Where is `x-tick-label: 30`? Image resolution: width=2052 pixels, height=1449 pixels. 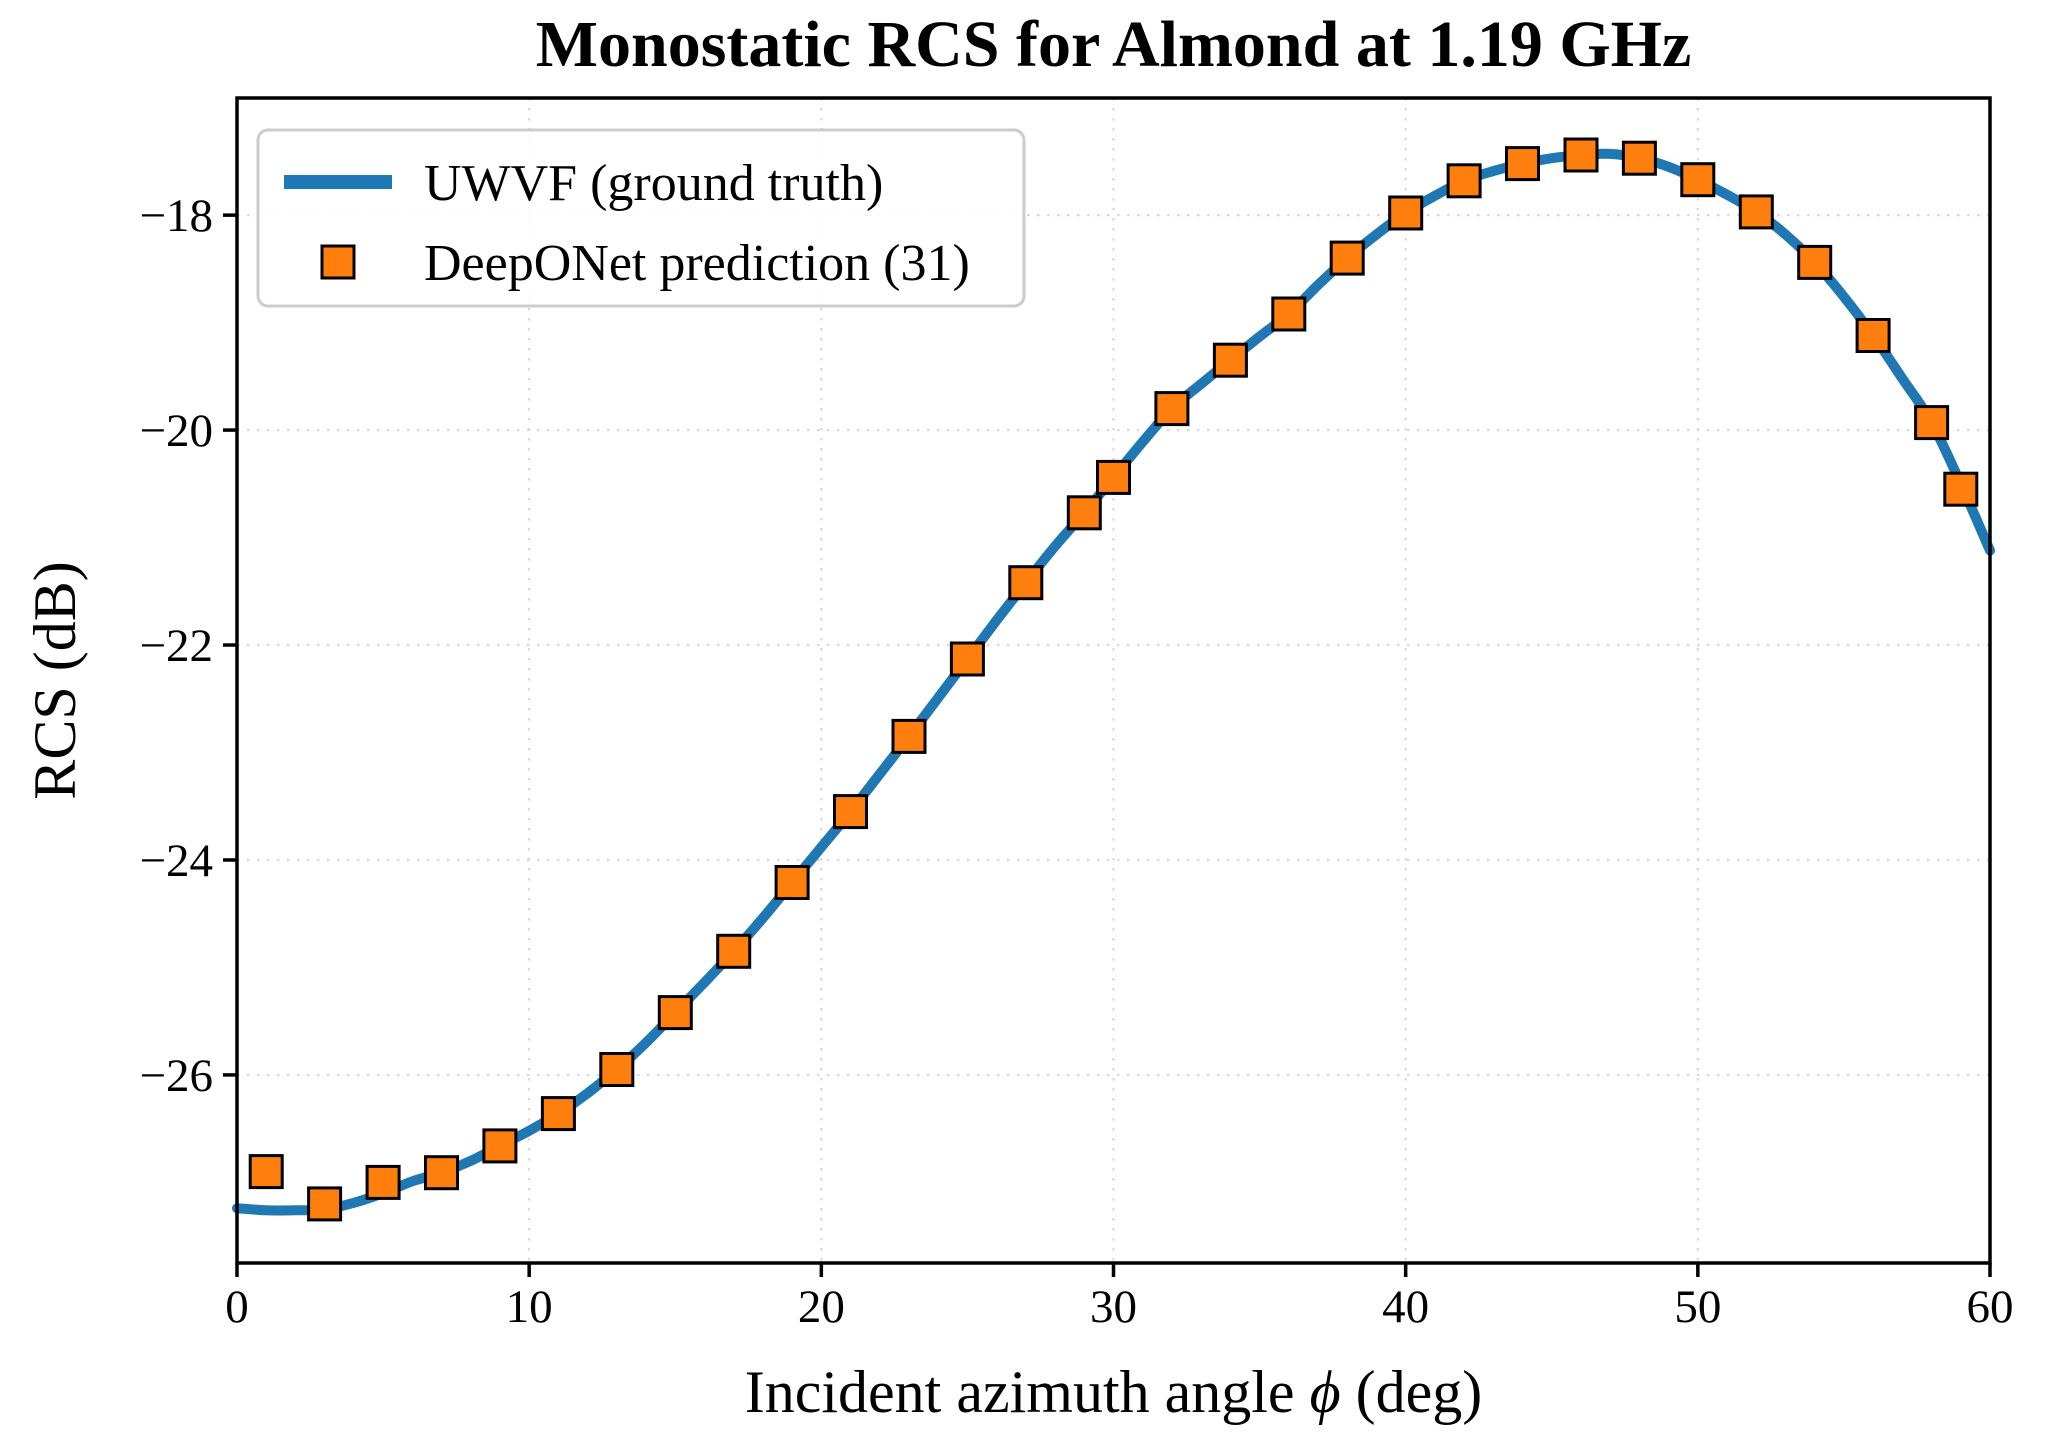 x-tick-label: 30 is located at coordinates (1113, 1307).